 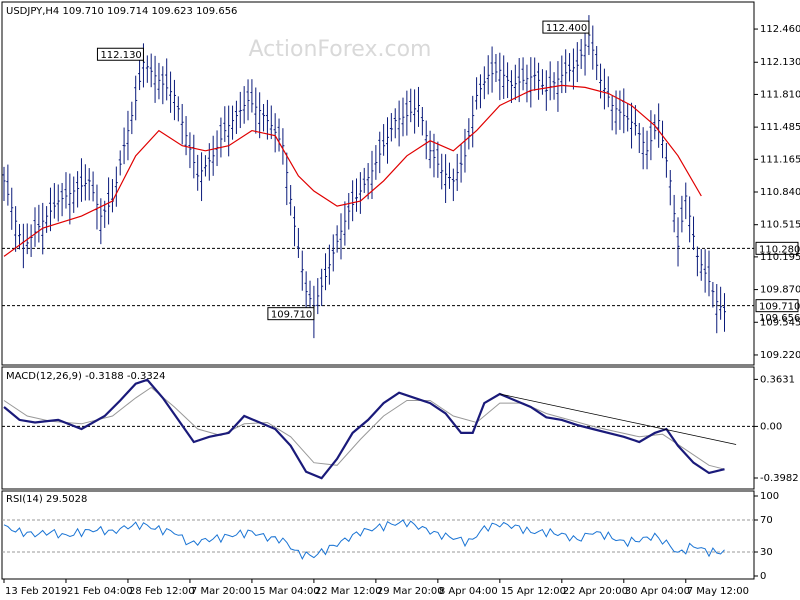 I want to click on rsi-plot, so click(x=378, y=540).